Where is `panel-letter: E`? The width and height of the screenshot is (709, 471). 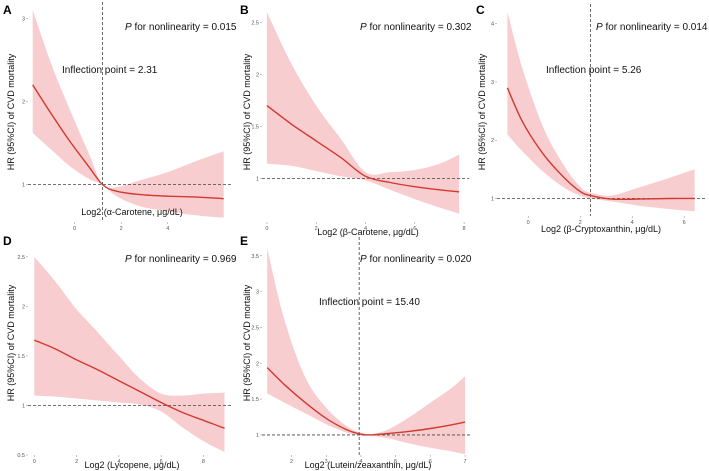 panel-letter: E is located at coordinates (244, 241).